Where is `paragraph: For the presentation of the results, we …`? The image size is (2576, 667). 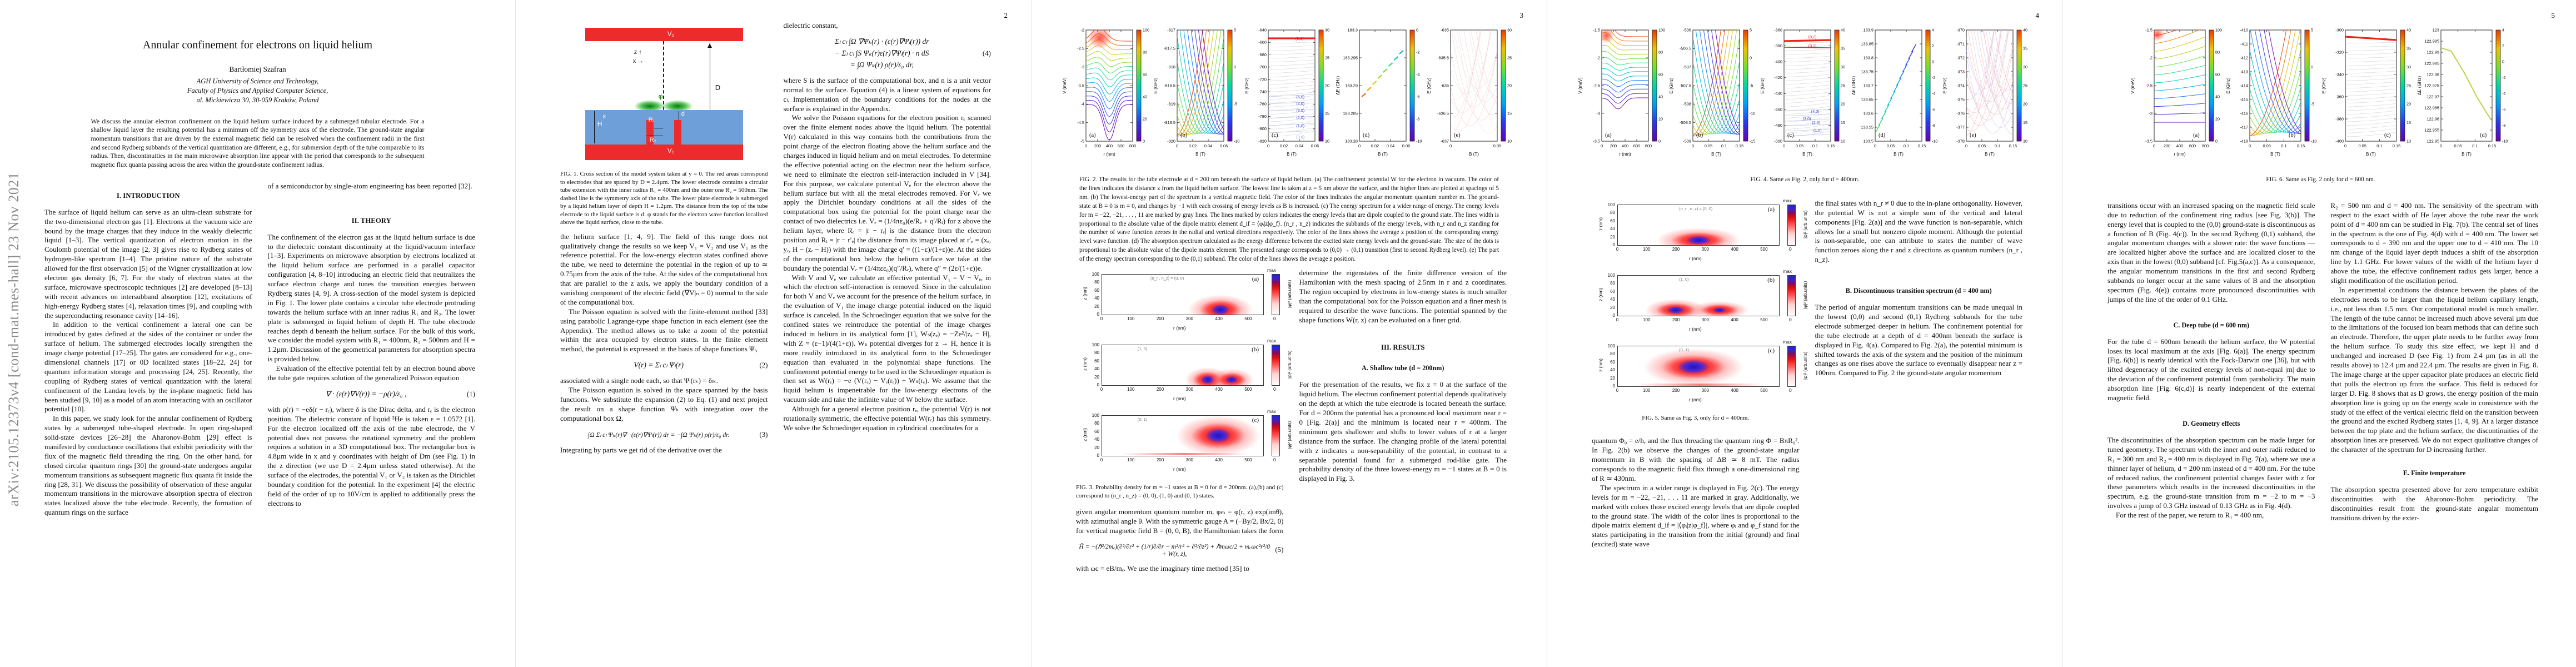
paragraph: For the presentation of the results, we … is located at coordinates (1403, 431).